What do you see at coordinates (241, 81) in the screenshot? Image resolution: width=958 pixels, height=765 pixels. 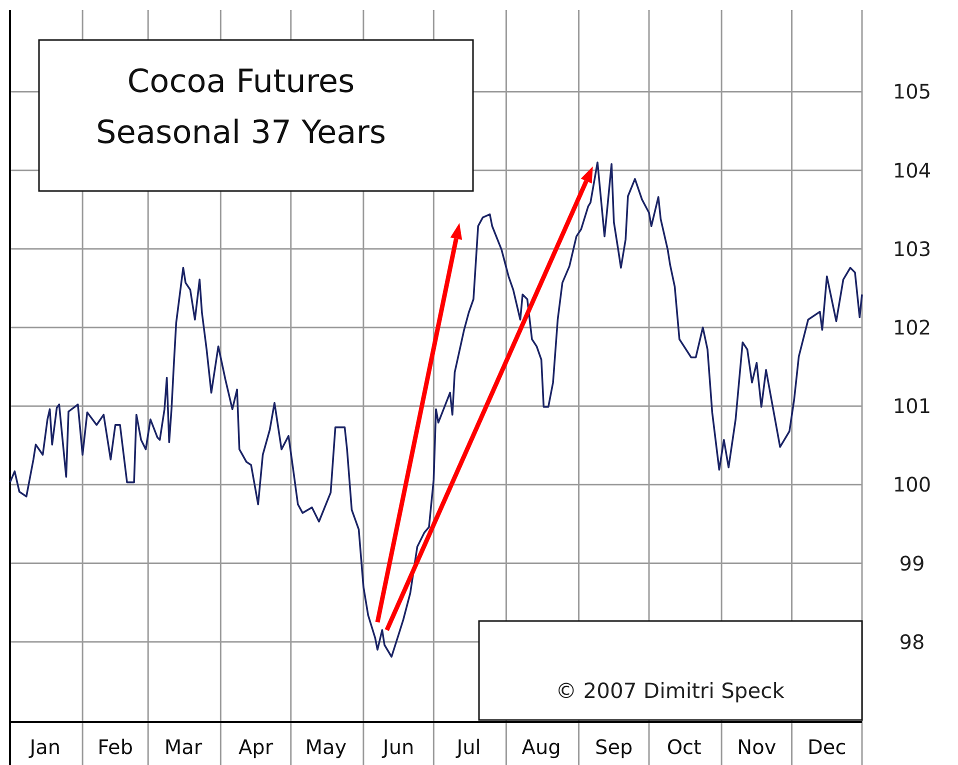 I see `text: Cocoa Futures` at bounding box center [241, 81].